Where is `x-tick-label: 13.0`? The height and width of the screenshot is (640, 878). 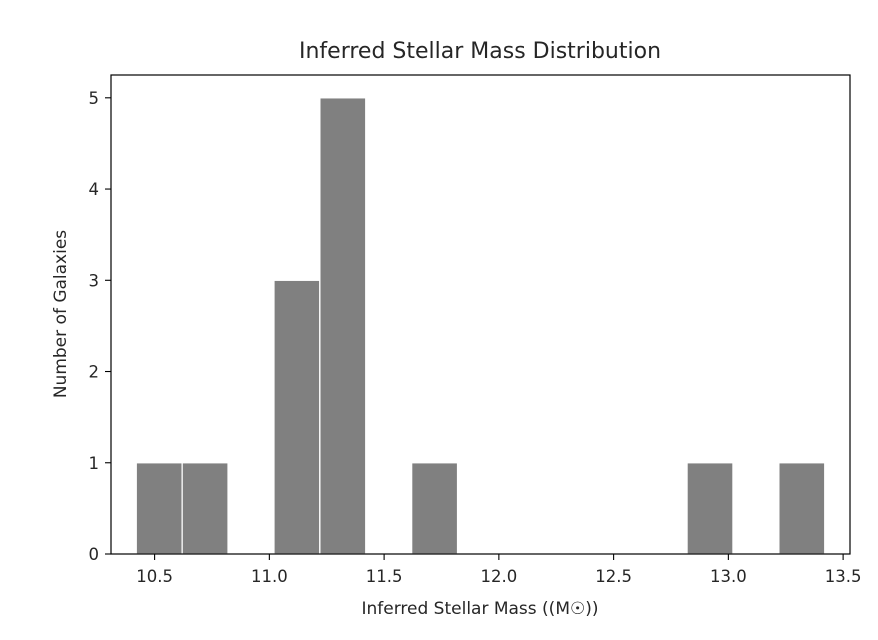
x-tick-label: 13.0 is located at coordinates (728, 576).